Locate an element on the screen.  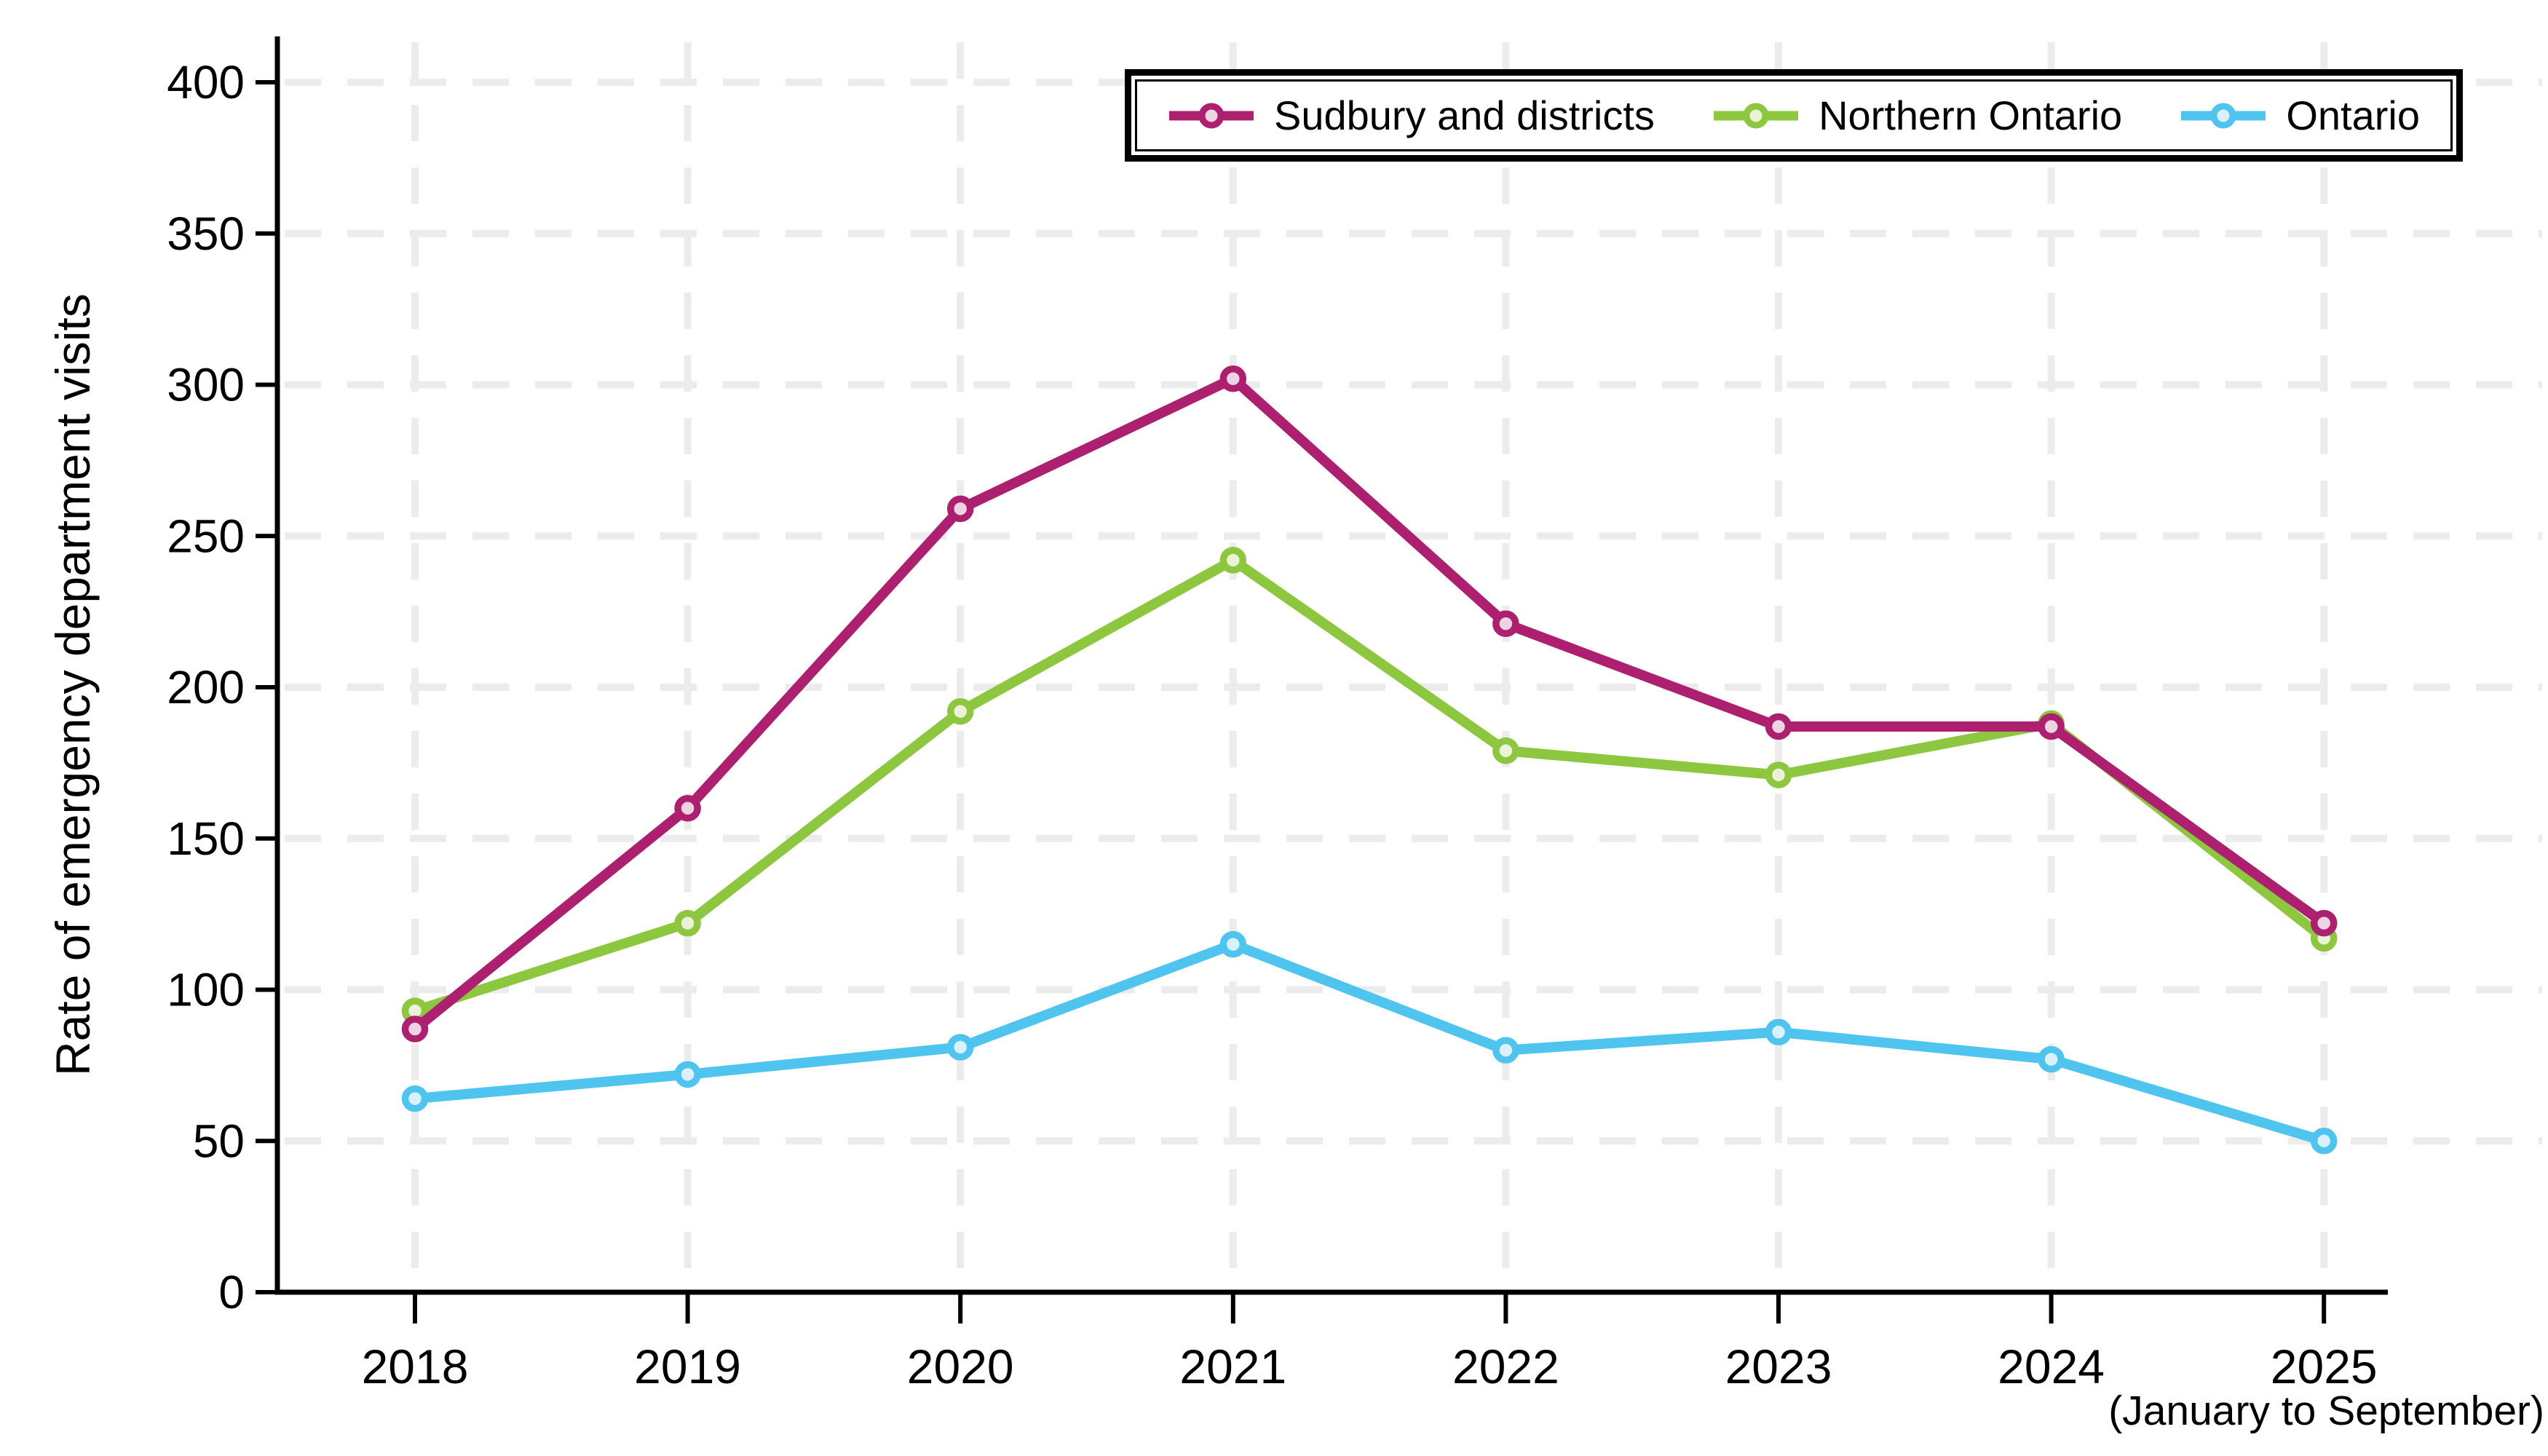
x-tick-label: 2022 is located at coordinates (1505, 1366).